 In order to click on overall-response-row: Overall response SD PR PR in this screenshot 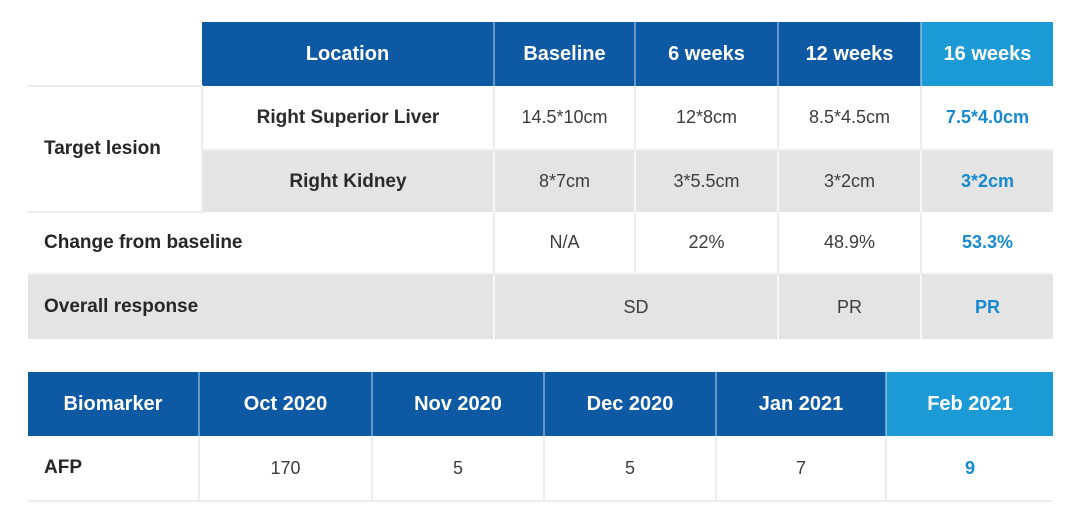, I will do `click(540, 306)`.